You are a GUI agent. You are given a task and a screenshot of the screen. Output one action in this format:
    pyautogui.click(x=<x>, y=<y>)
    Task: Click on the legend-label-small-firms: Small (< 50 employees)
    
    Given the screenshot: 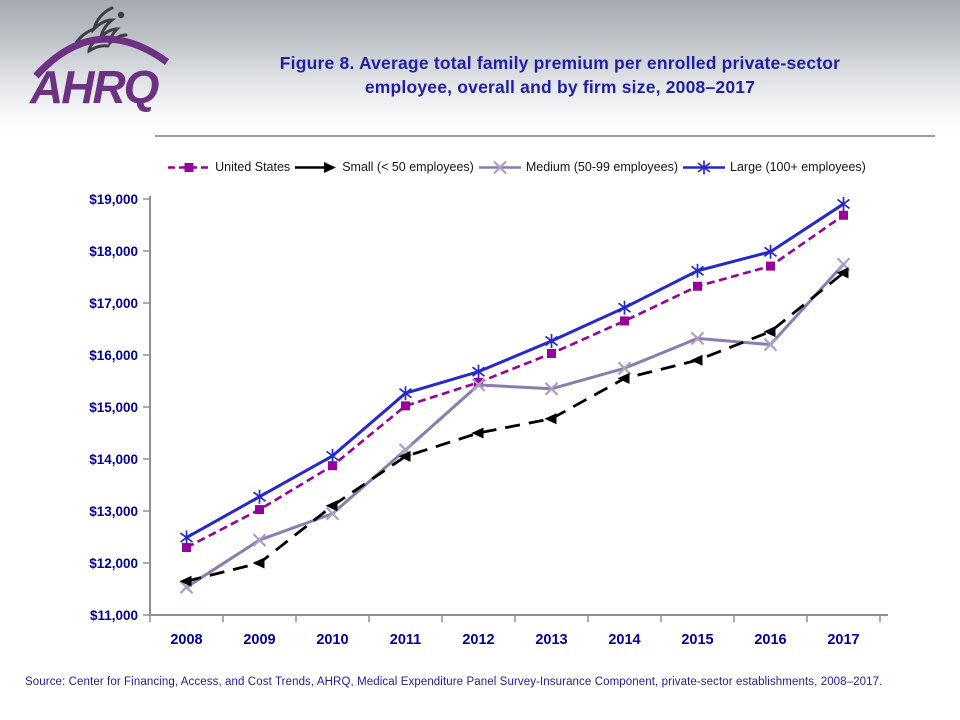 What is the action you would take?
    pyautogui.click(x=408, y=167)
    